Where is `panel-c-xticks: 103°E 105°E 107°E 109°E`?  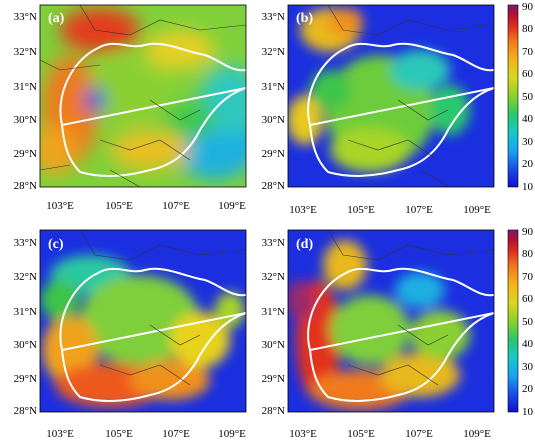
panel-c-xticks: 103°E 105°E 107°E 109°E is located at coordinates (146, 434).